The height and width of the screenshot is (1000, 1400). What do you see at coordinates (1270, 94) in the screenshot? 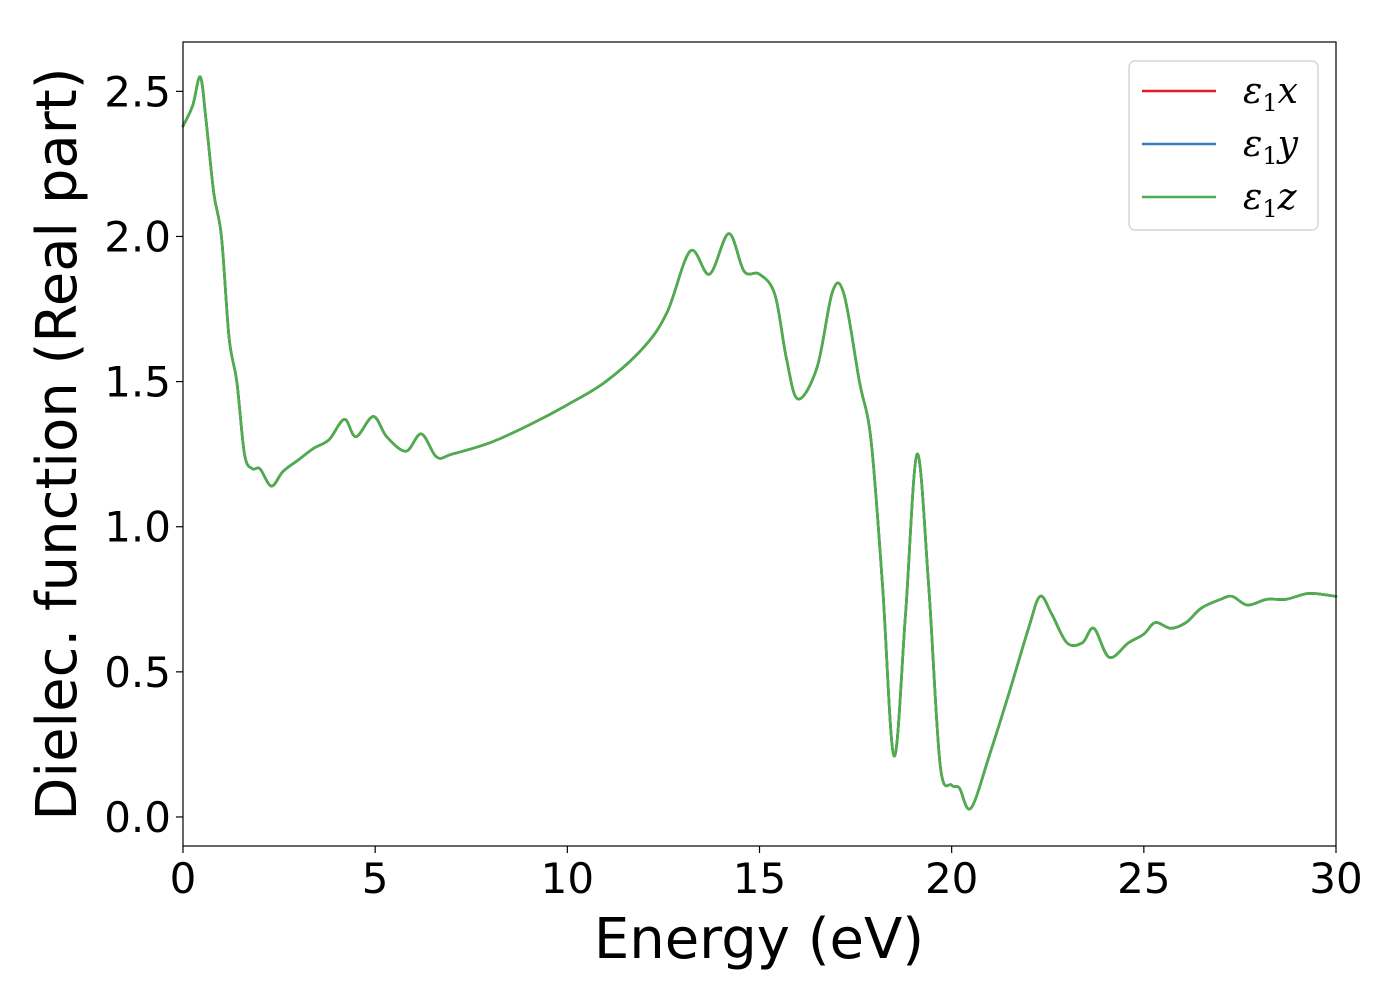
I see `legend-entry-label: ε1x` at bounding box center [1270, 94].